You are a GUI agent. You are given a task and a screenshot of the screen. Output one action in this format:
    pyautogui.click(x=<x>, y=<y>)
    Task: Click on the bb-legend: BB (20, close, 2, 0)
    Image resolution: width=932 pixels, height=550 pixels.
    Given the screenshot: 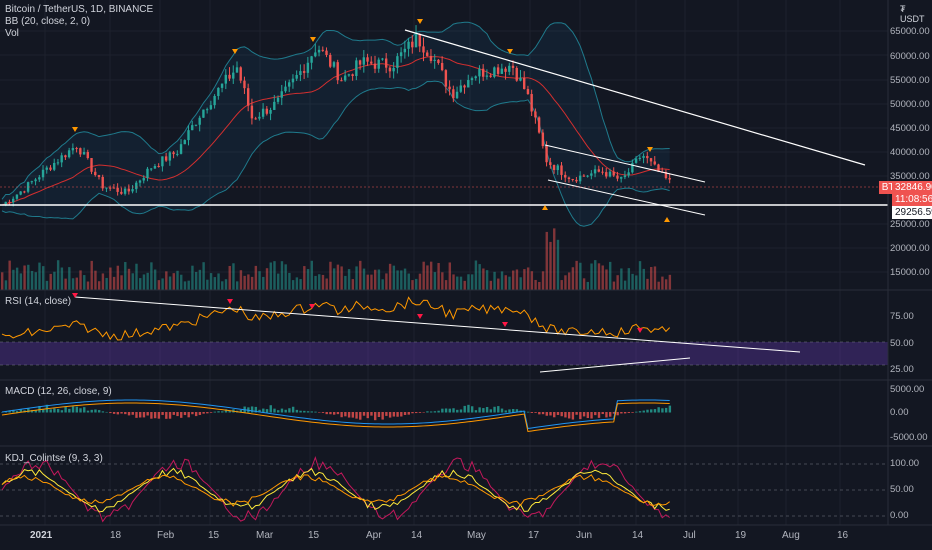 What is the action you would take?
    pyautogui.click(x=48, y=21)
    